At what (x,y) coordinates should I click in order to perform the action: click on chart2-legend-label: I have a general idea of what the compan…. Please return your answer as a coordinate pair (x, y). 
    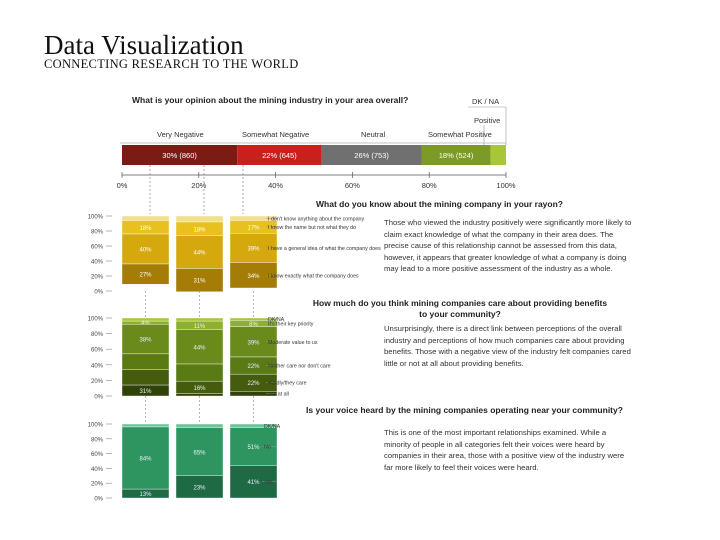
    Looking at the image, I should click on (324, 249).